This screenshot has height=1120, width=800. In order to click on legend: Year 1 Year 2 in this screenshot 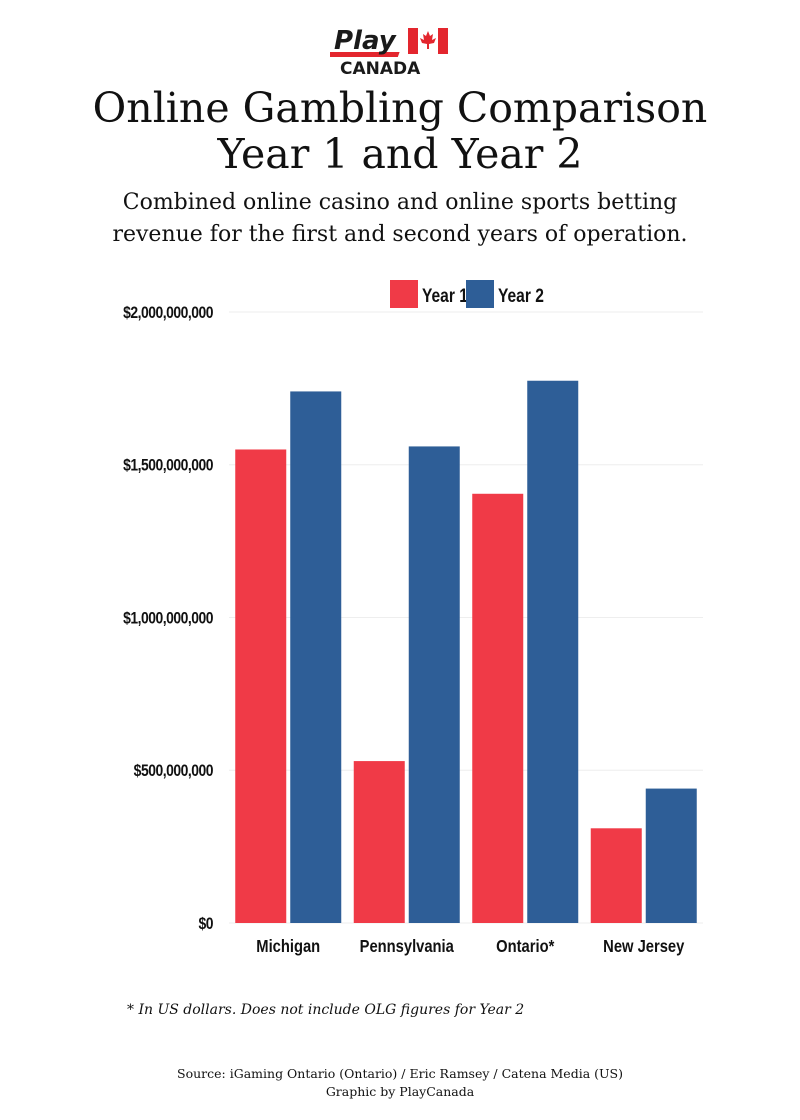, I will do `click(467, 294)`.